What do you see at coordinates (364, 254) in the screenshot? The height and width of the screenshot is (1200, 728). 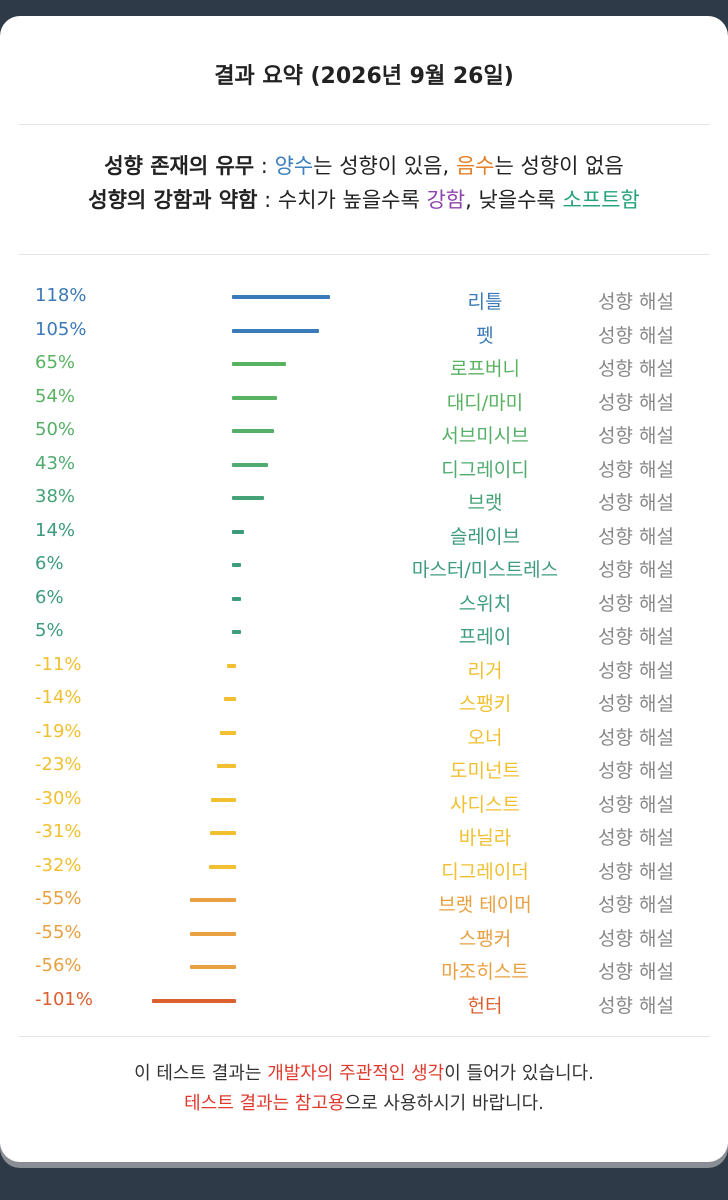 I see `divider-mid` at bounding box center [364, 254].